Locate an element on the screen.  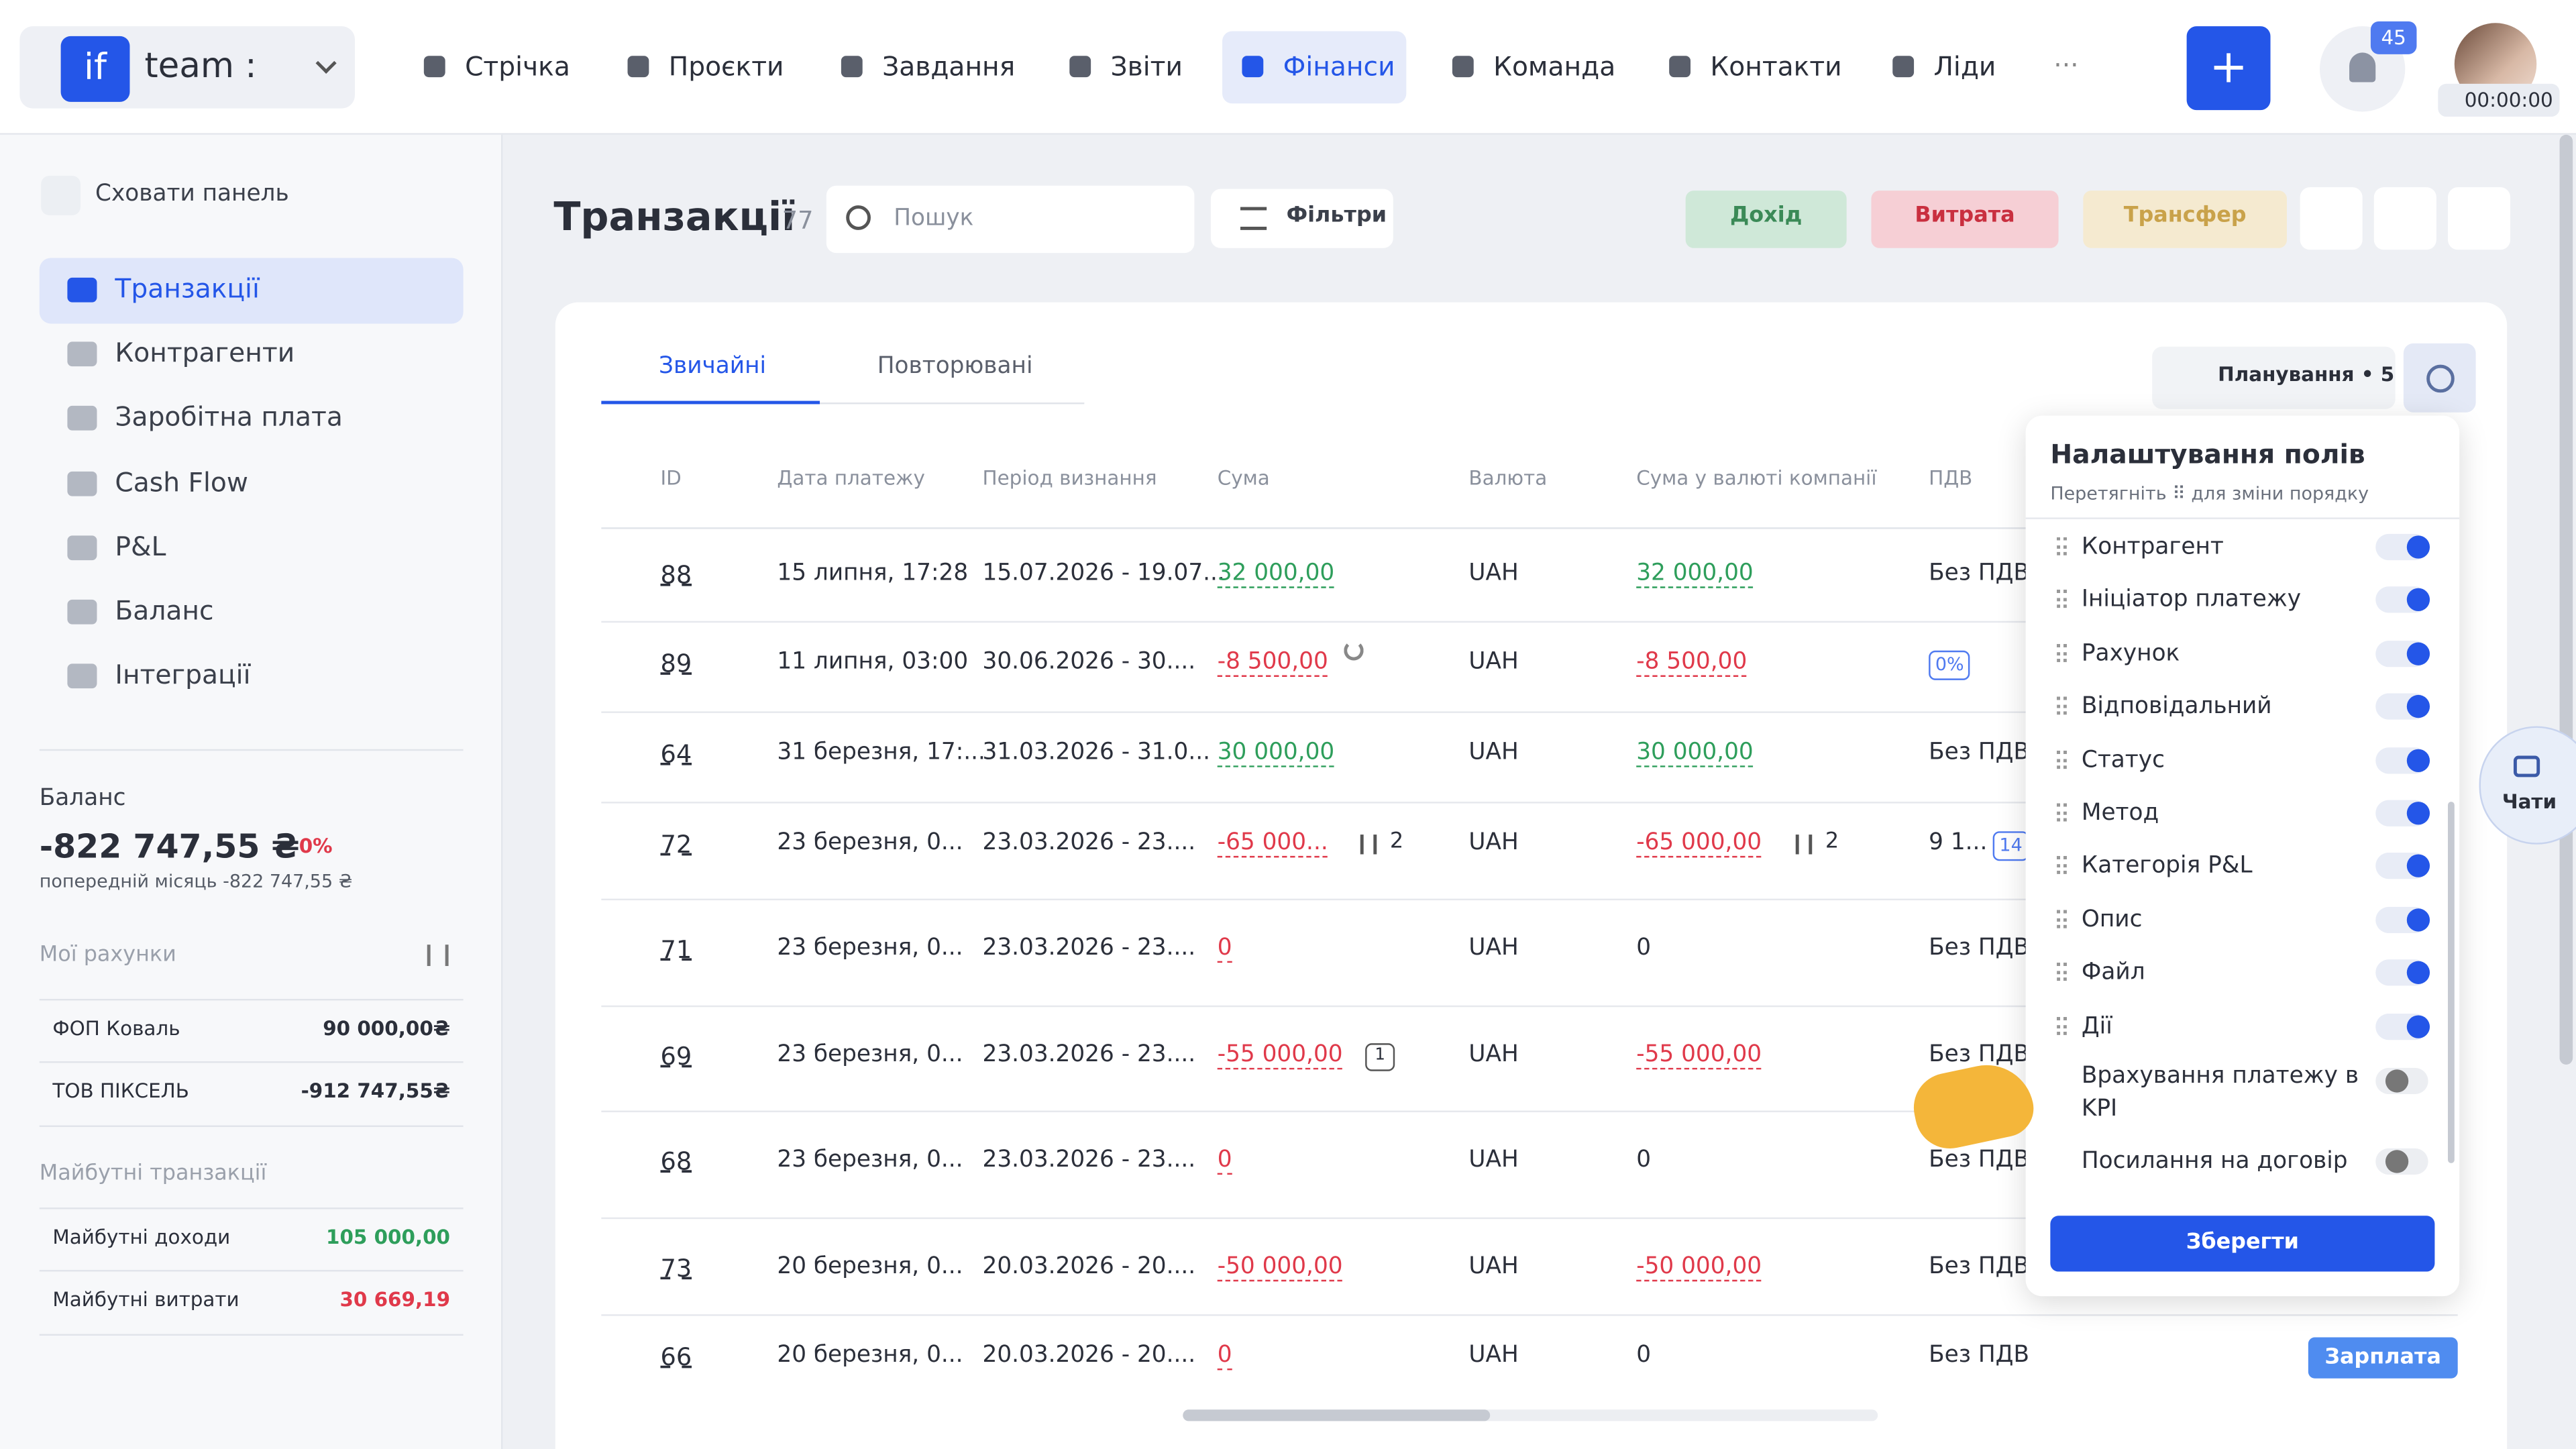
cell-id: 89 is located at coordinates (676, 664).